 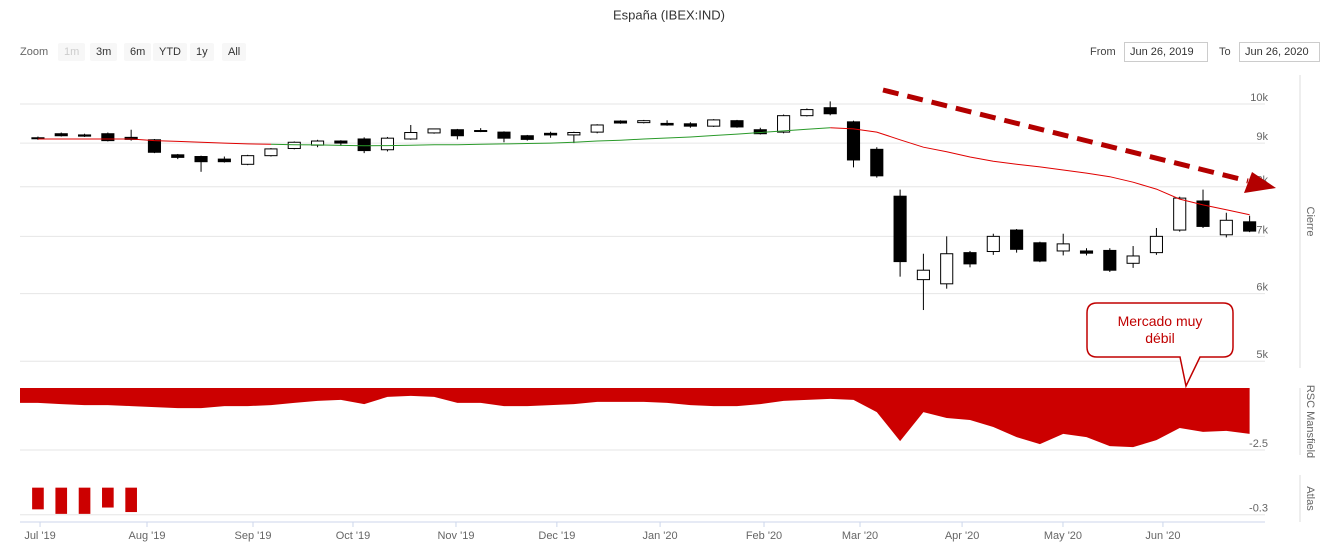 I want to click on x-tick-label: Feb '20, so click(x=764, y=536).